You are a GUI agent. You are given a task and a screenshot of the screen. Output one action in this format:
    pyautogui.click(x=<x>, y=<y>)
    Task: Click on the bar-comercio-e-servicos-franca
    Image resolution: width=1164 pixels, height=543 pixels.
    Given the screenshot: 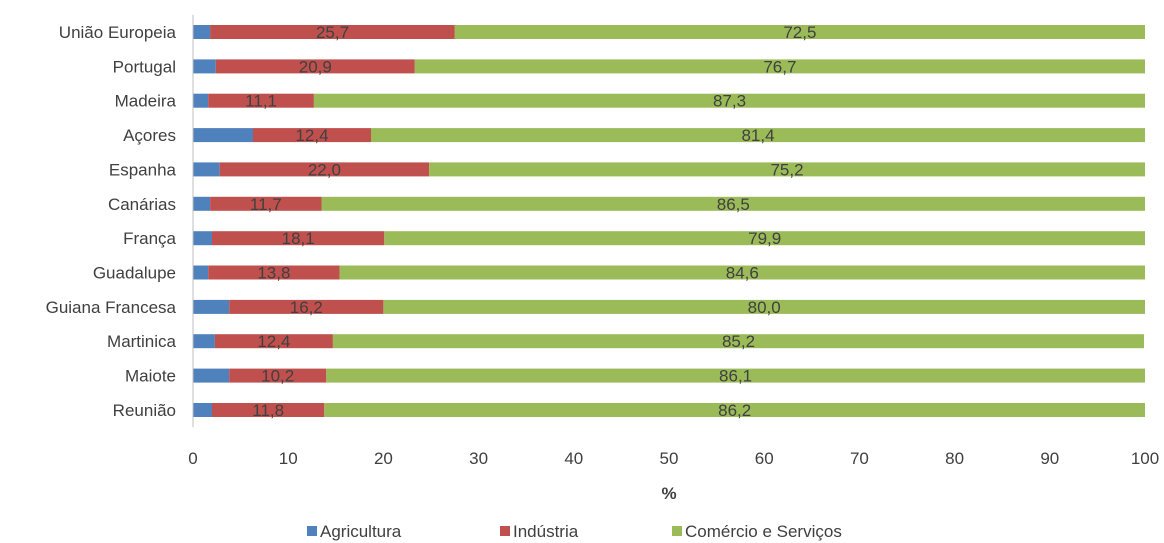 What is the action you would take?
    pyautogui.click(x=764, y=238)
    